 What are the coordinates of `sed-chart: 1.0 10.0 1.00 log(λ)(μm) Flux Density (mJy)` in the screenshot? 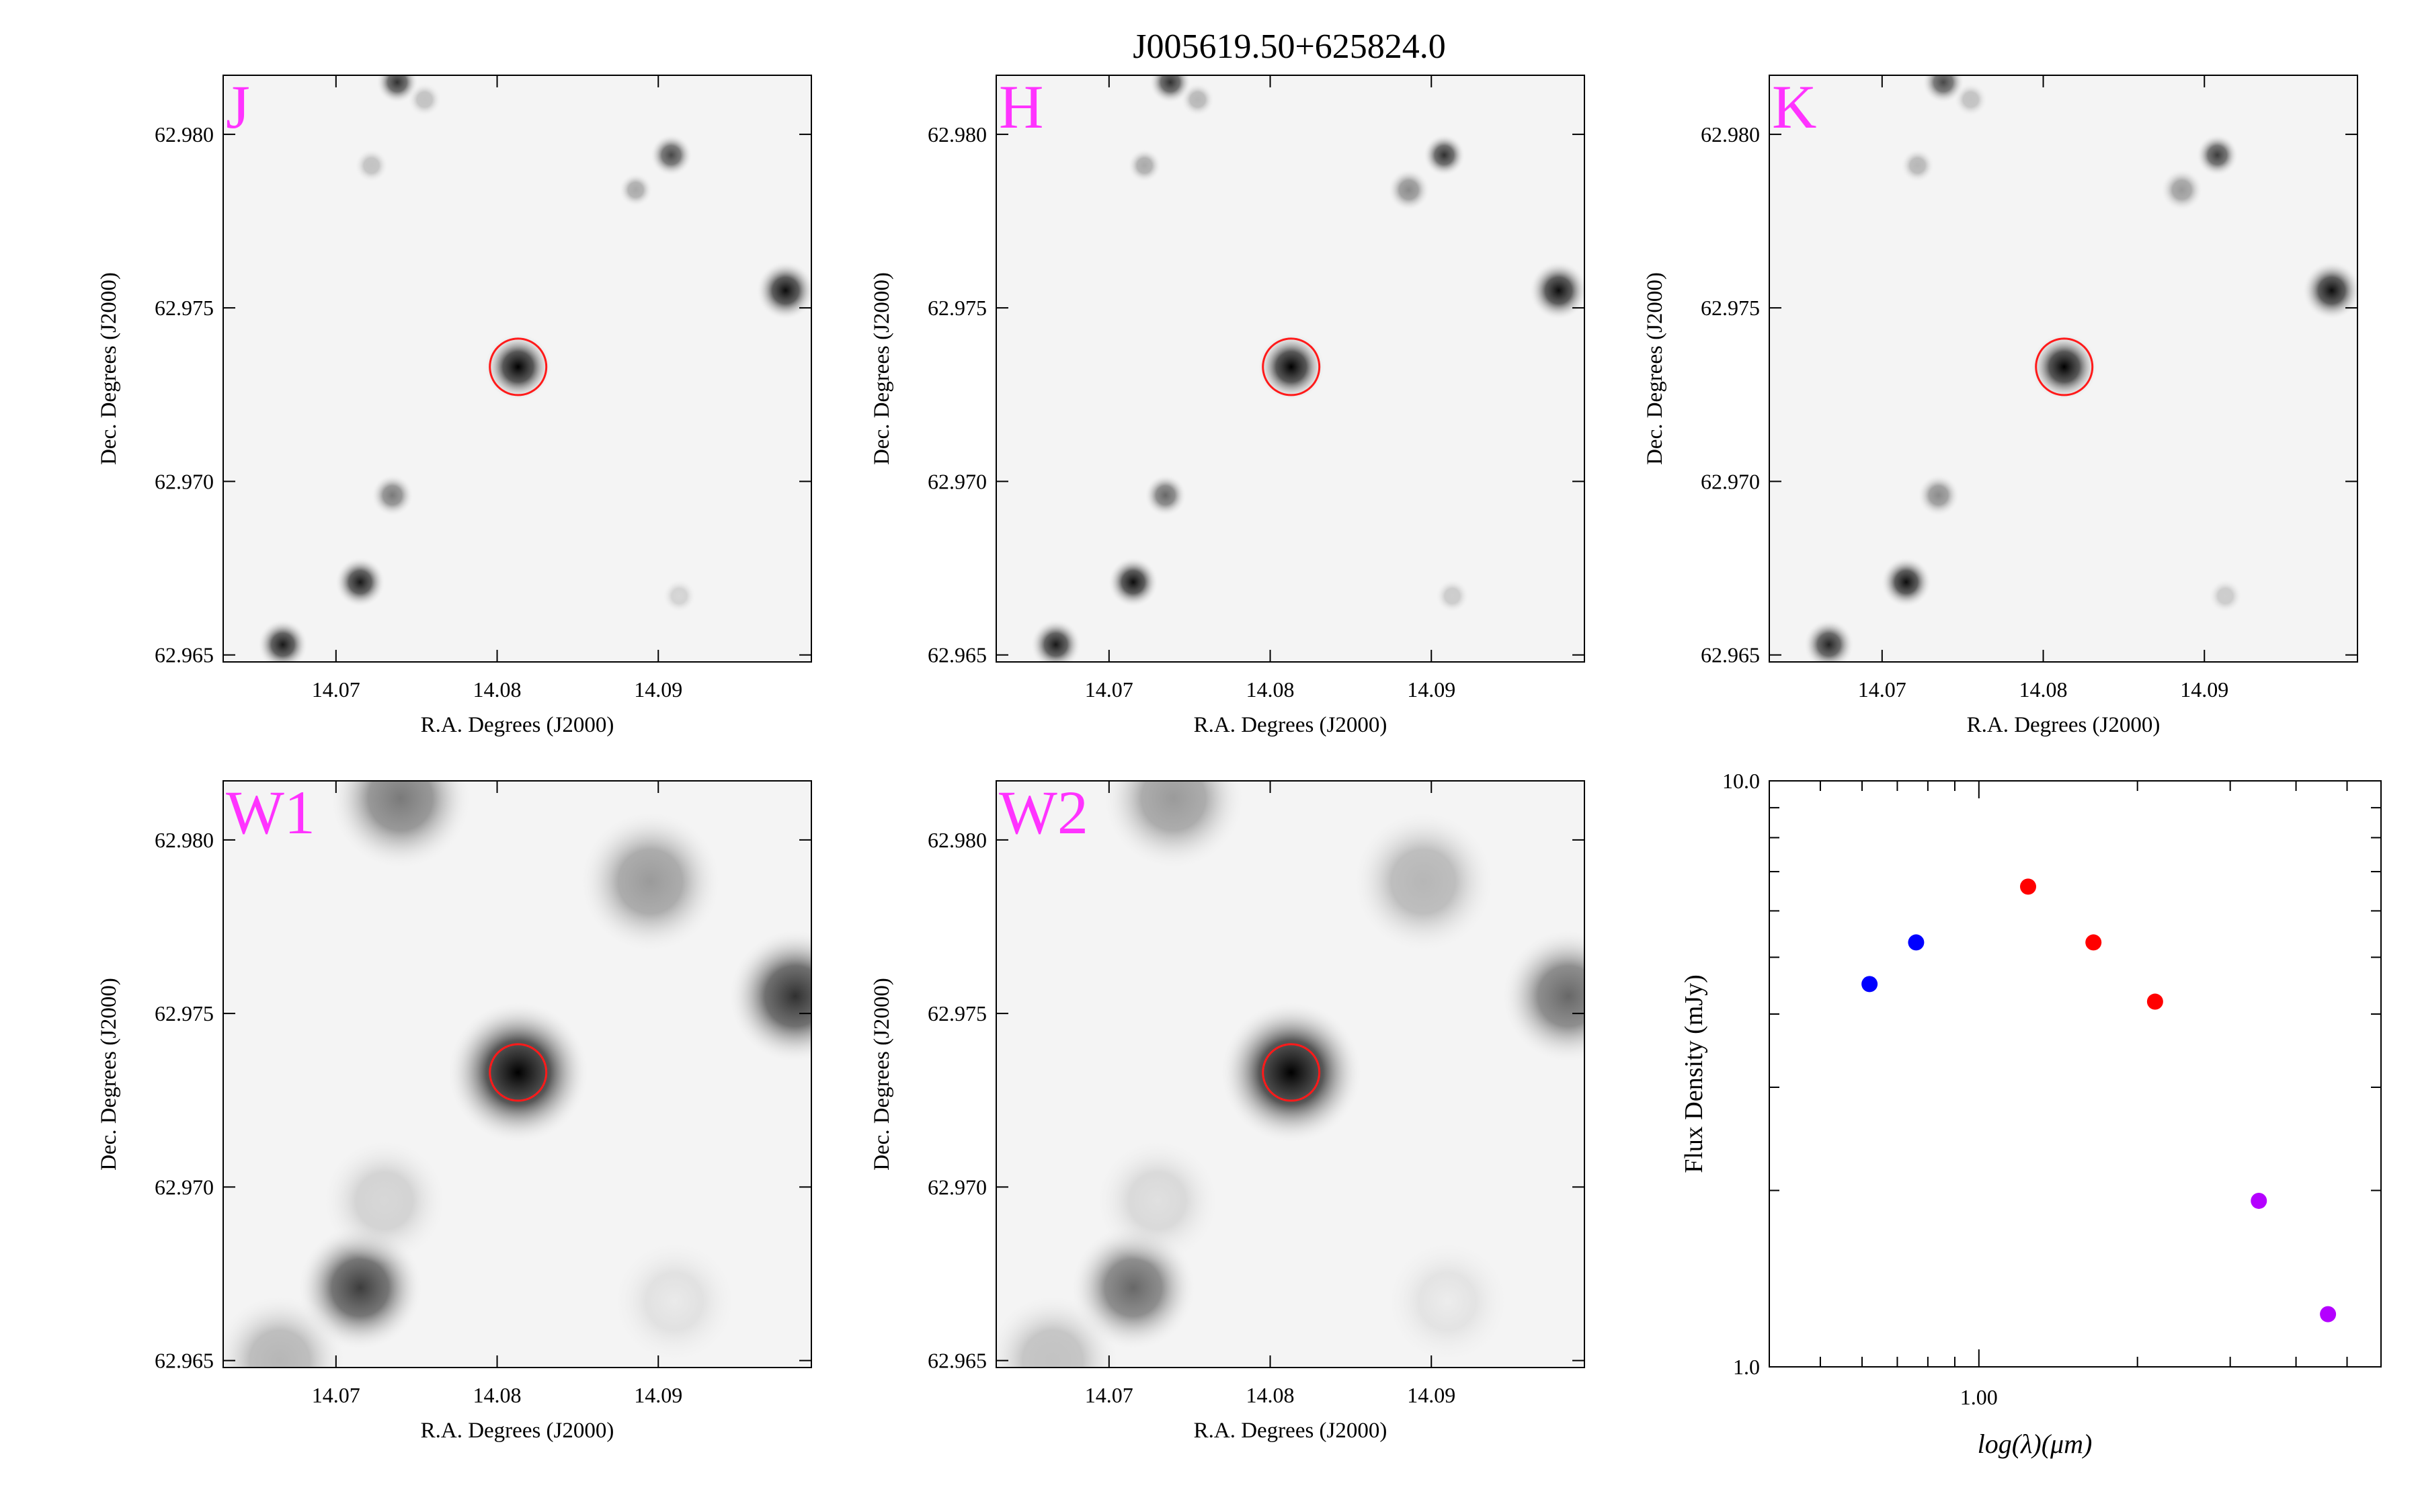 It's located at (2031, 1114).